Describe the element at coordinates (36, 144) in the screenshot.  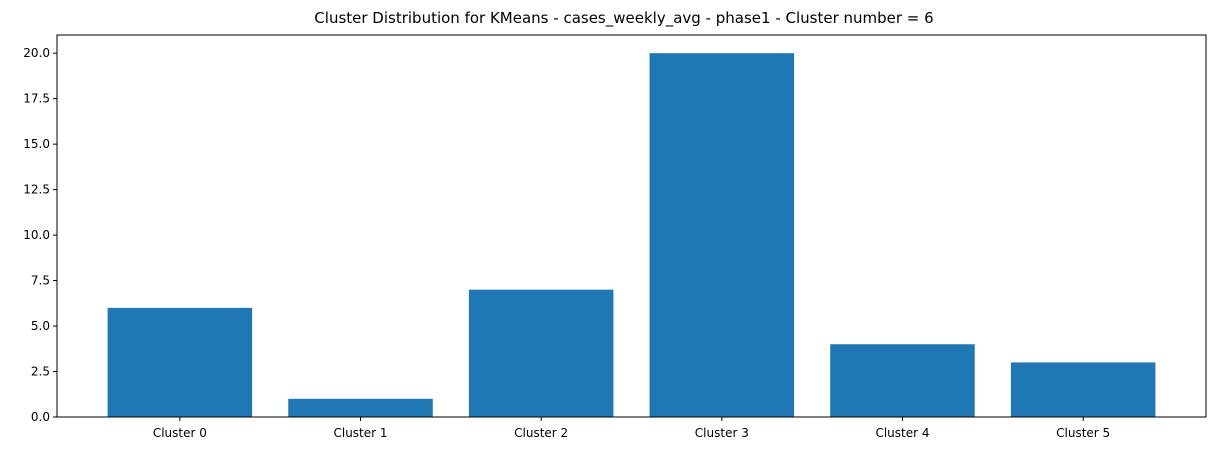
I see `y-tick-label: 15.0` at that location.